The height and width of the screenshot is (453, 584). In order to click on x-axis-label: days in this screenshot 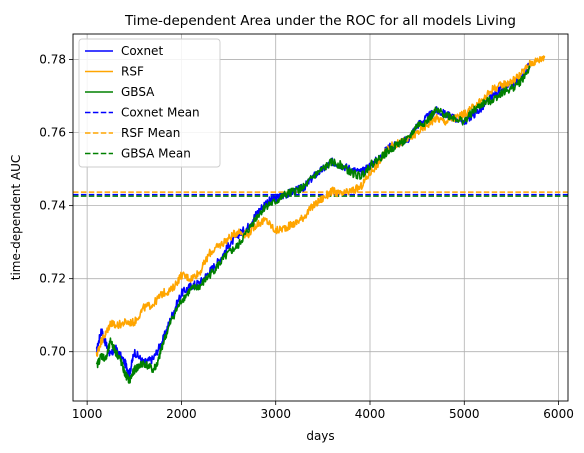, I will do `click(320, 436)`.